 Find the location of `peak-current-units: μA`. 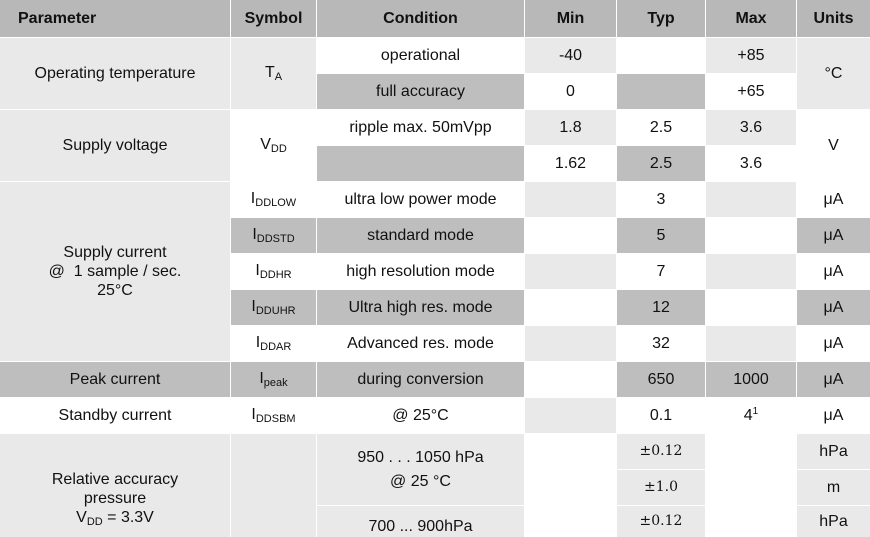

peak-current-units: μA is located at coordinates (833, 379).